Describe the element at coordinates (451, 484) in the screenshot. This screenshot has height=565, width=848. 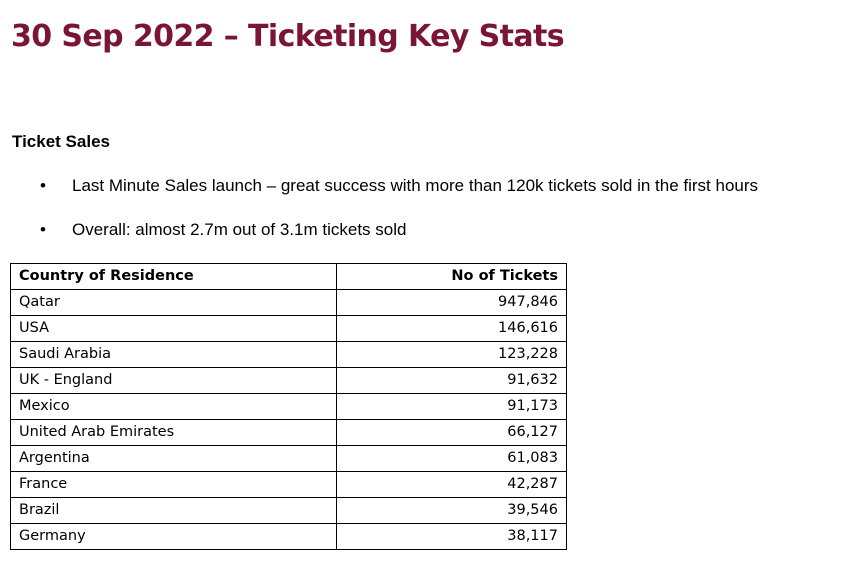
I see `tickets-cell: 42,287` at that location.